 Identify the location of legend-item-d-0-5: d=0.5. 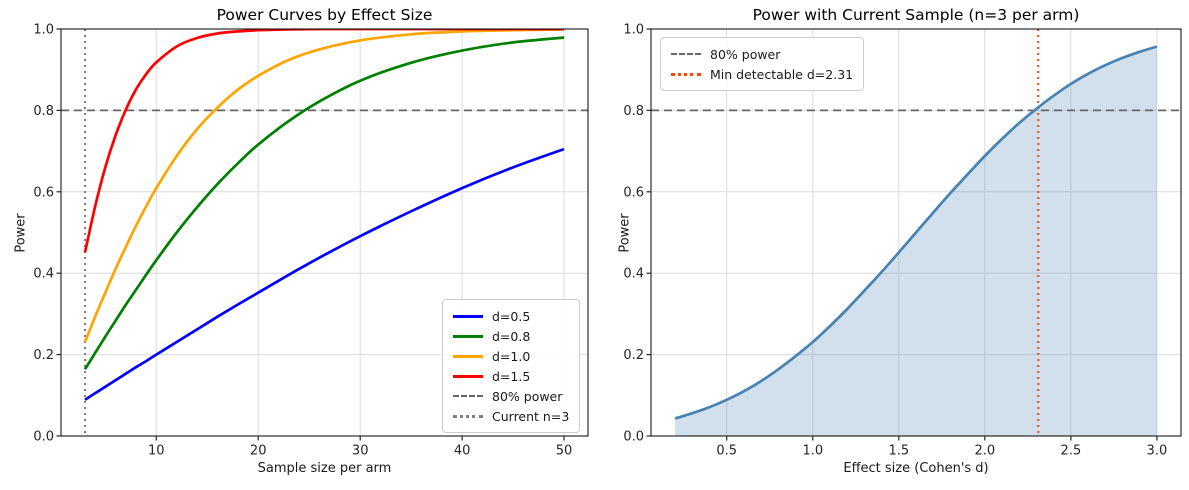
(511, 316).